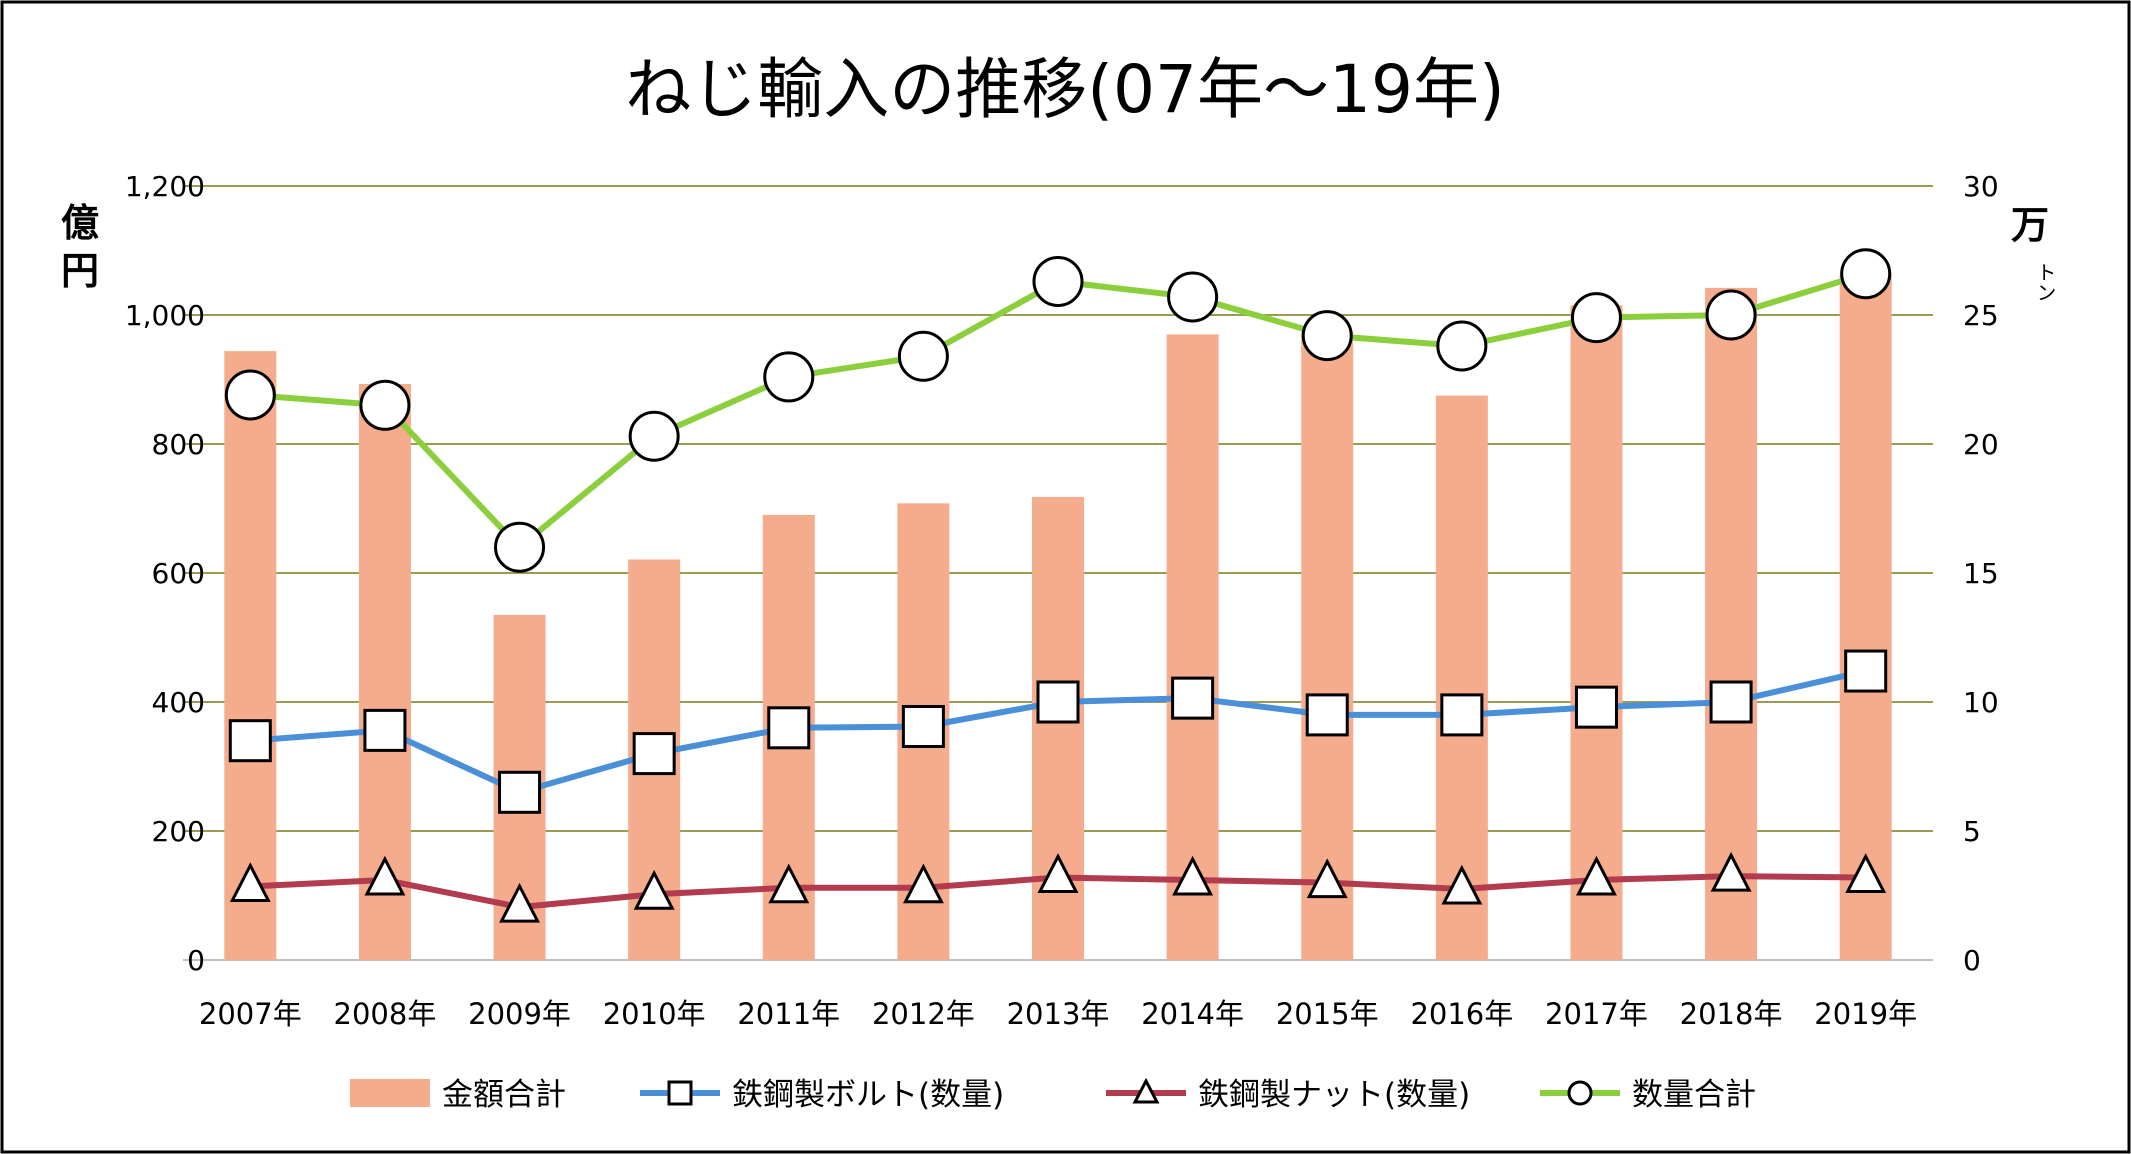  What do you see at coordinates (2030, 225) in the screenshot?
I see `y-right-unit-main: 万` at bounding box center [2030, 225].